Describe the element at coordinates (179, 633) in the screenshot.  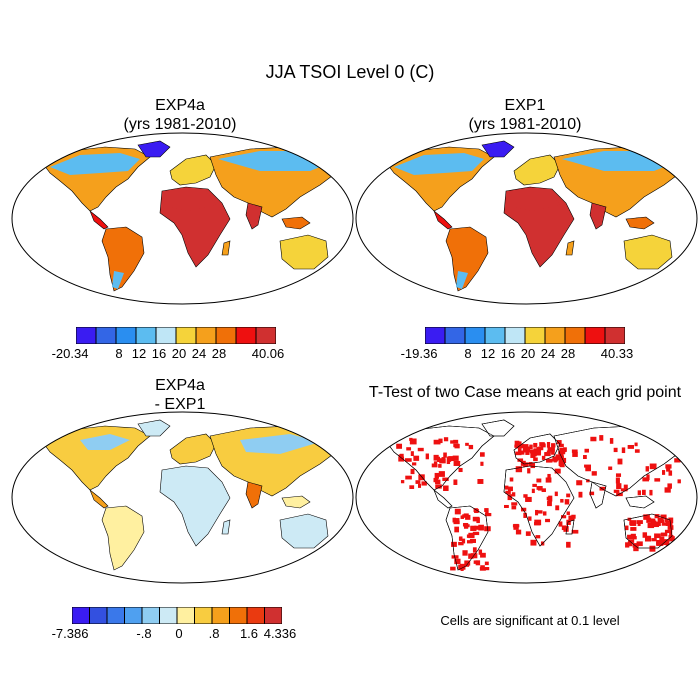
I see `colorbar-diff-label: 0` at that location.